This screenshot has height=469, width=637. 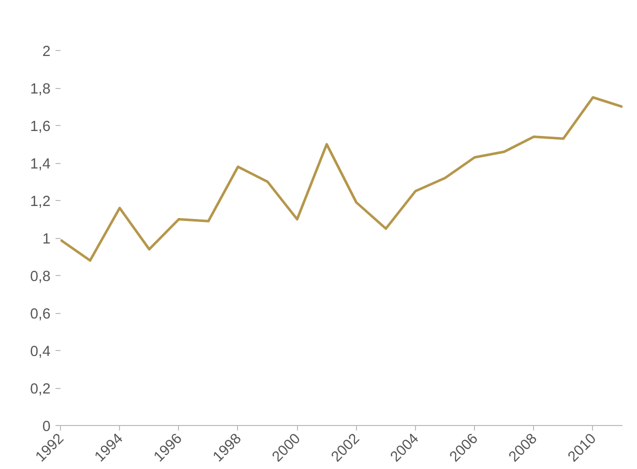 What do you see at coordinates (40, 390) in the screenshot?
I see `y-tick-label: 0,2` at bounding box center [40, 390].